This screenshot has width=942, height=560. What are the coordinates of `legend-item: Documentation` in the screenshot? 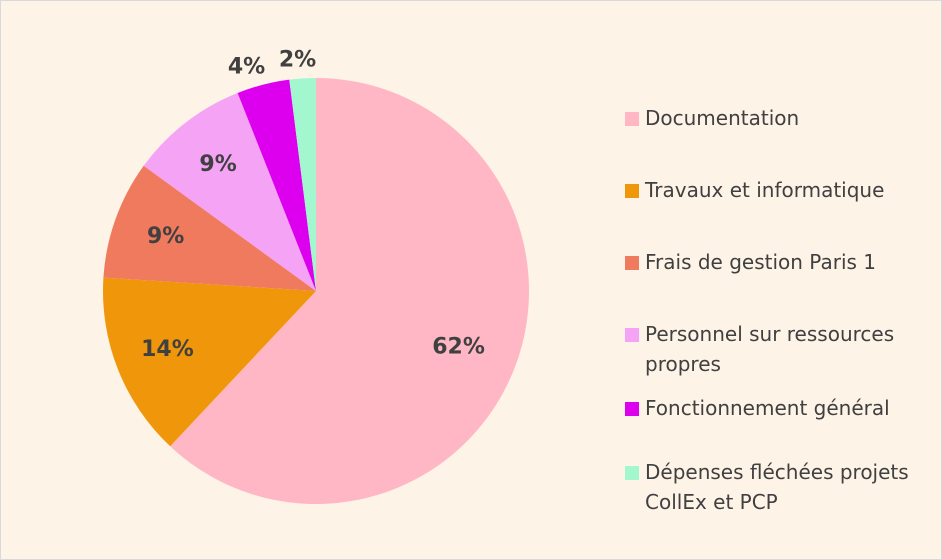 It's located at (781, 118).